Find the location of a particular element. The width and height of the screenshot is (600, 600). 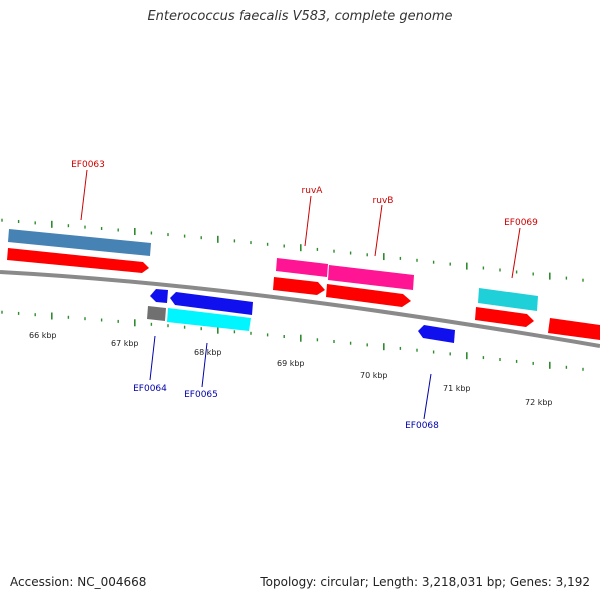

scale-label: 69 kbp is located at coordinates (291, 363).